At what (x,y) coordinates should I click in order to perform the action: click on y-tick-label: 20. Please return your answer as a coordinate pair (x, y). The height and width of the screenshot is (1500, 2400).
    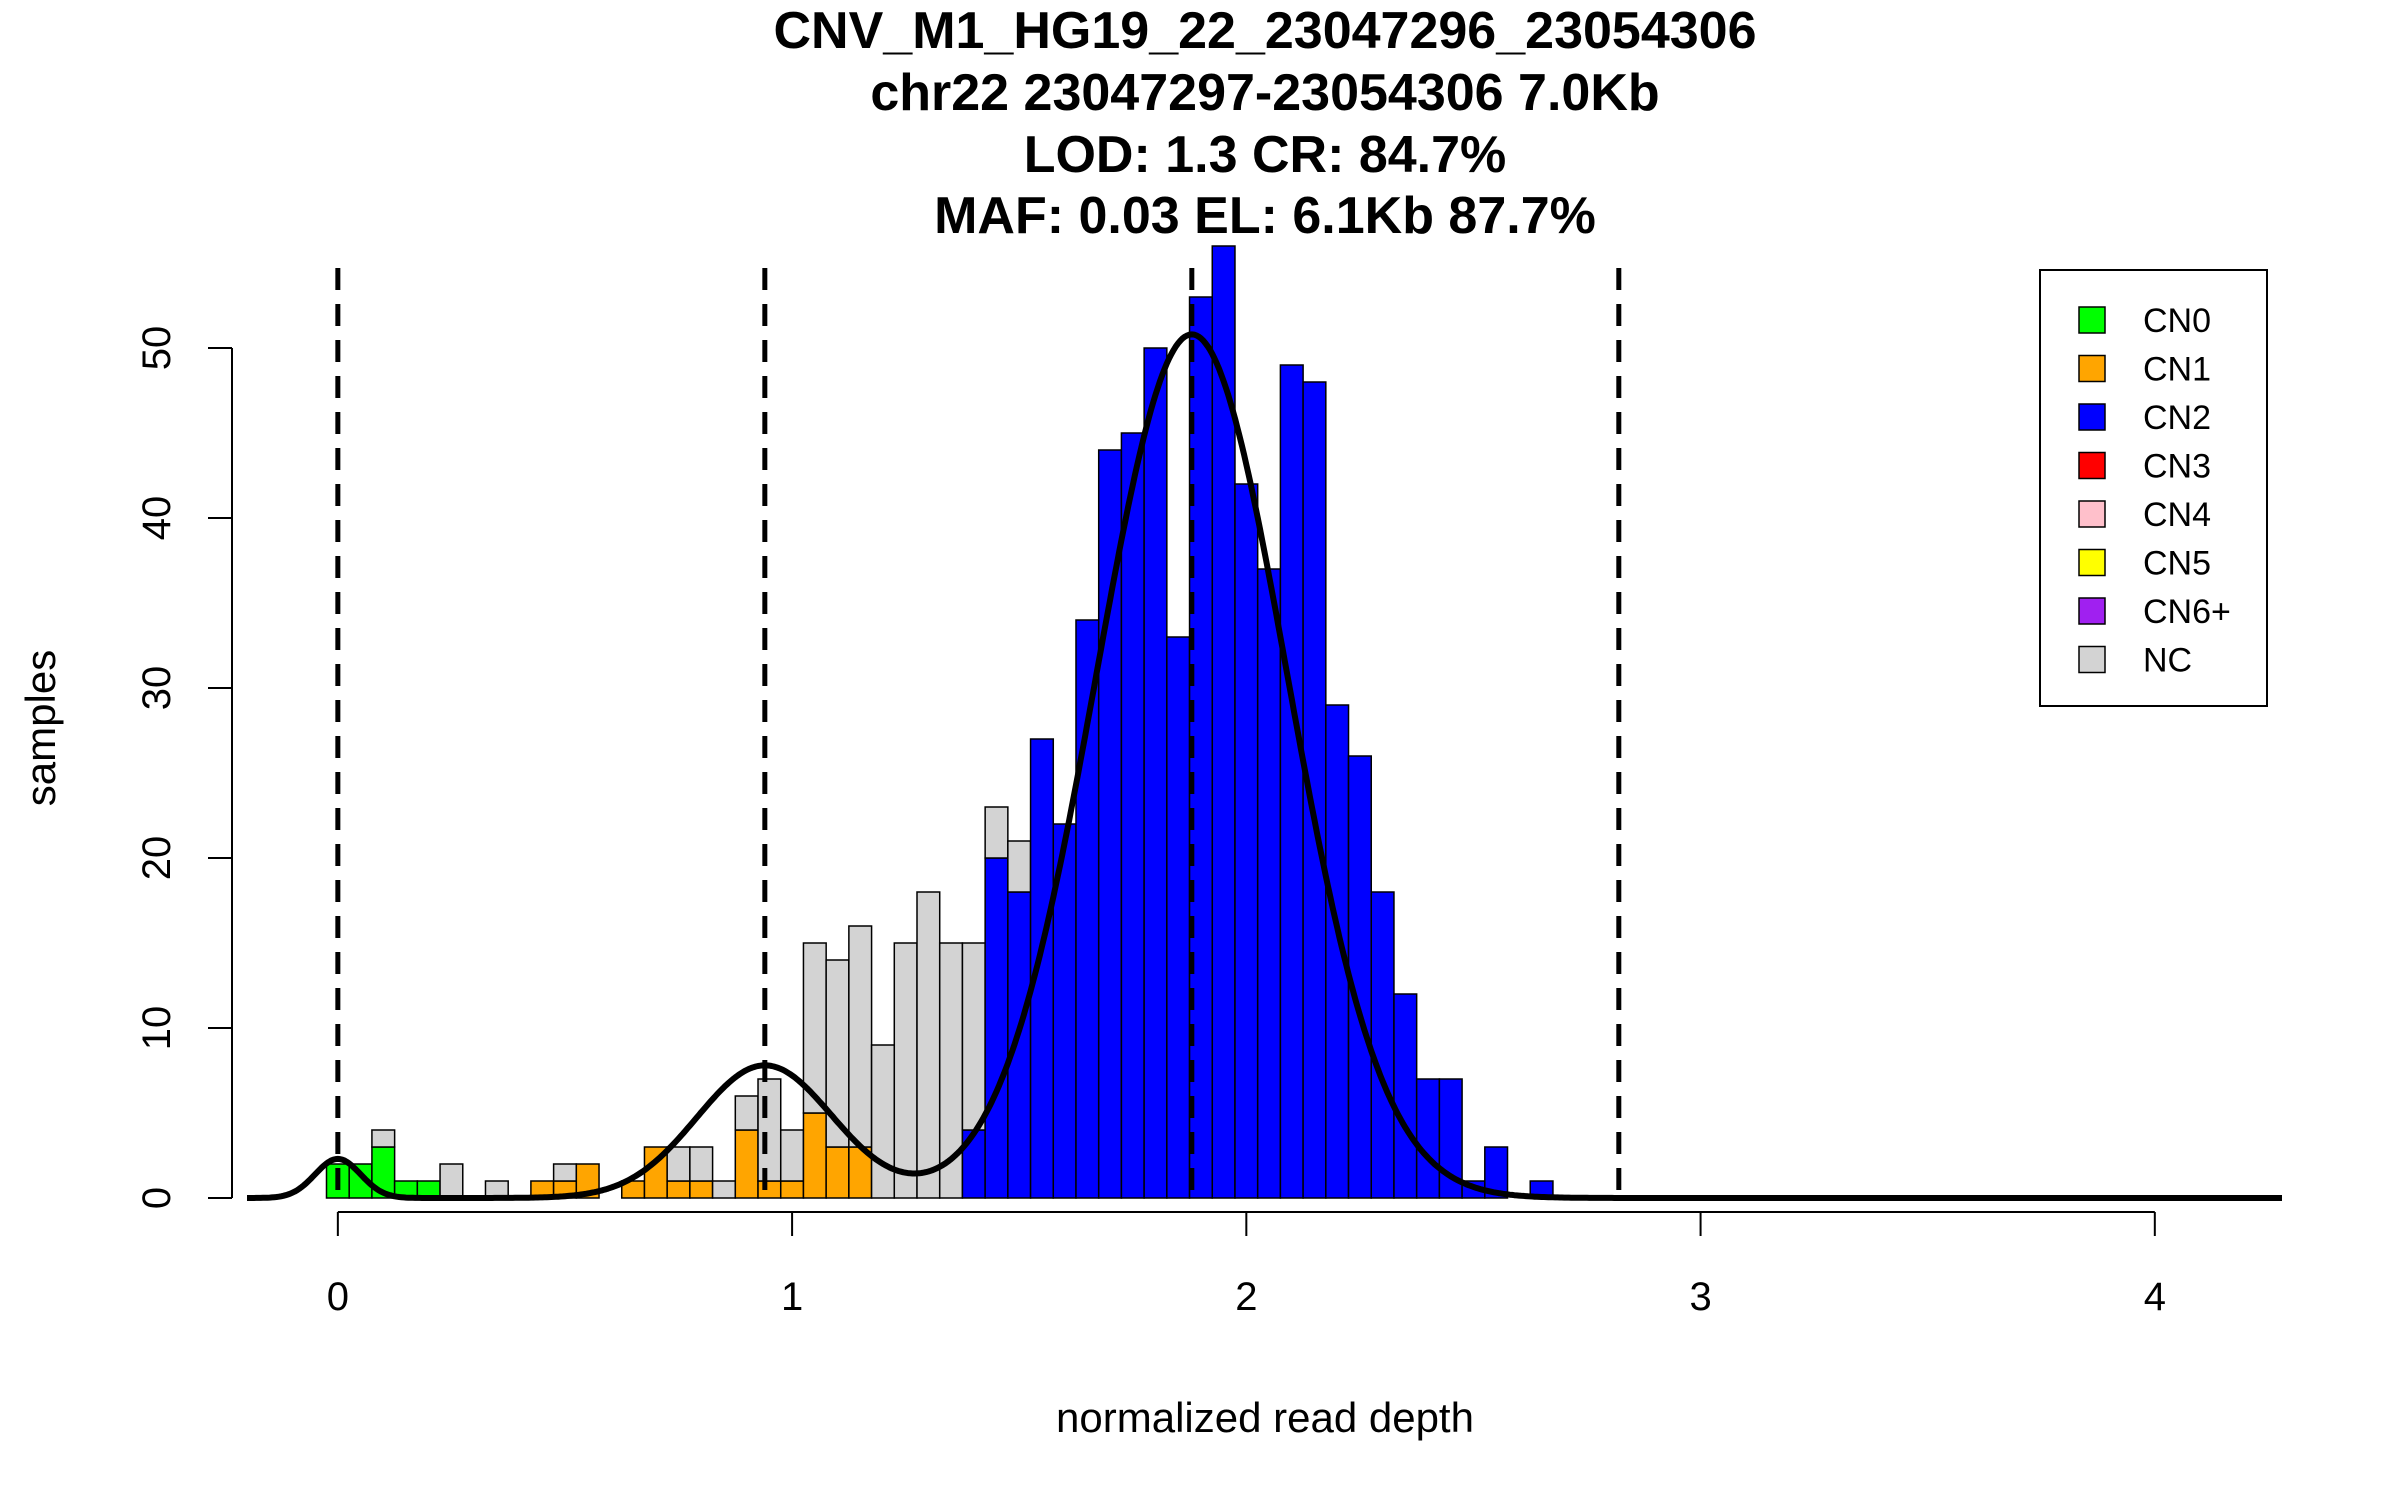
    Looking at the image, I should click on (157, 858).